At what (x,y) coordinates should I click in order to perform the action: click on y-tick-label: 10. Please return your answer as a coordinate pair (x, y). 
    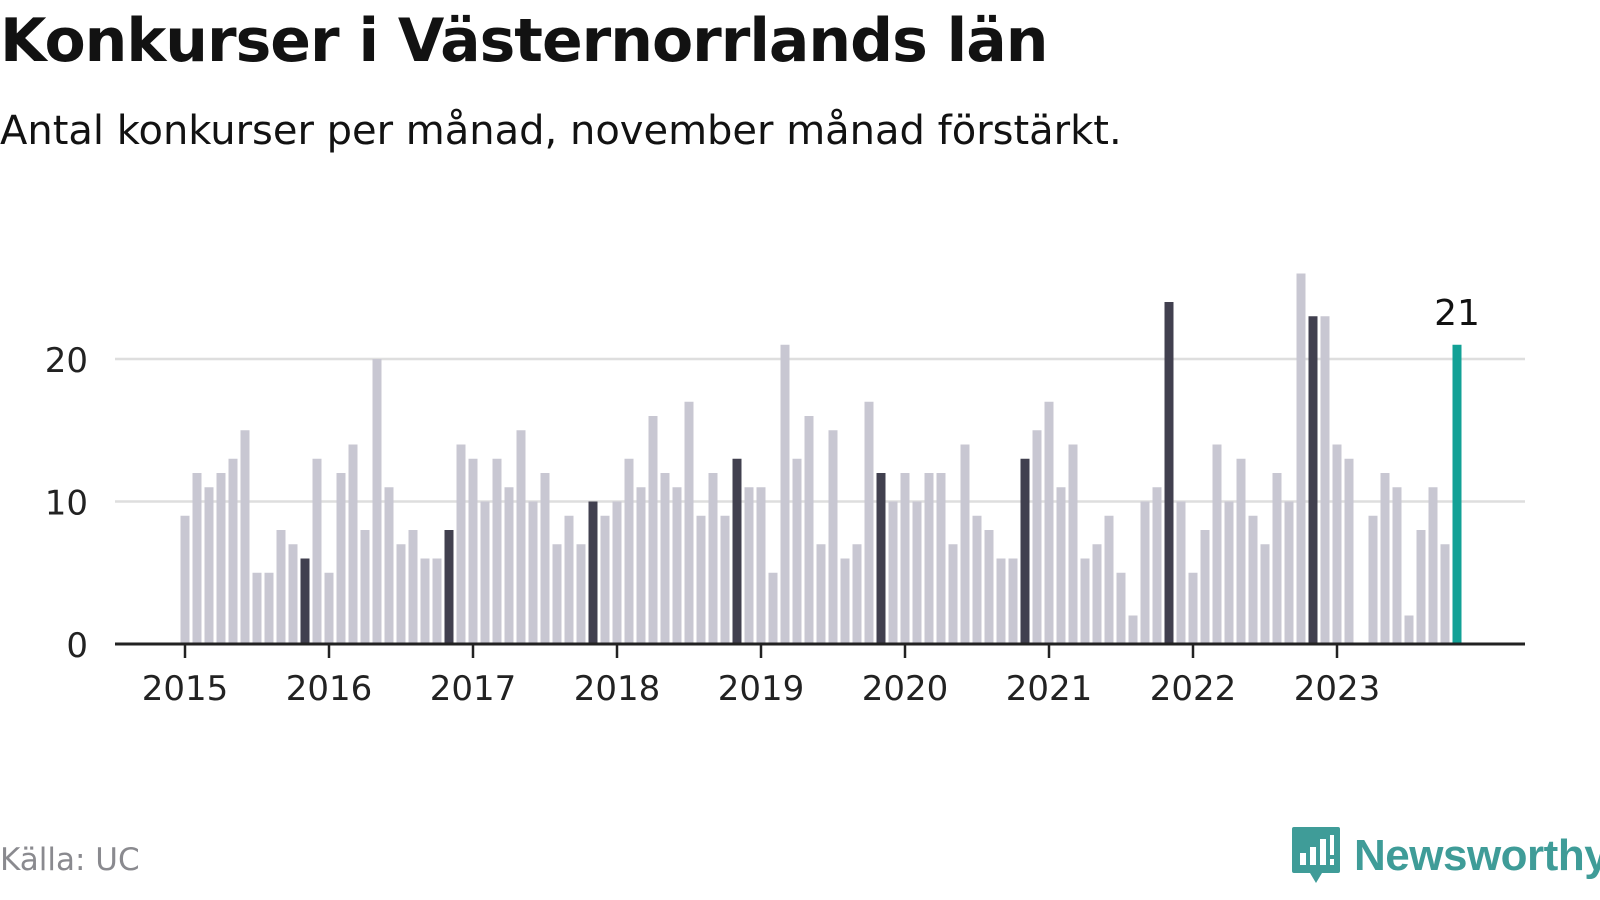
    Looking at the image, I should click on (66, 504).